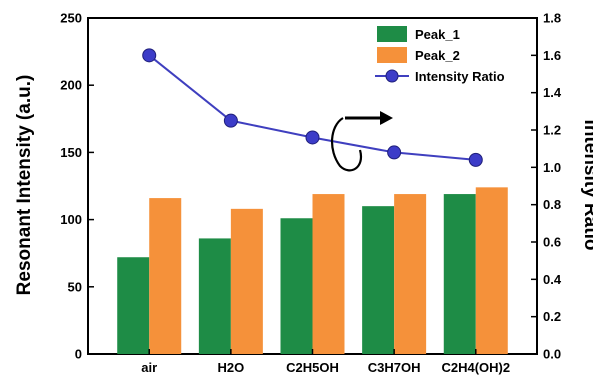  What do you see at coordinates (149, 367) in the screenshot?
I see `x-tick-label-0: air` at bounding box center [149, 367].